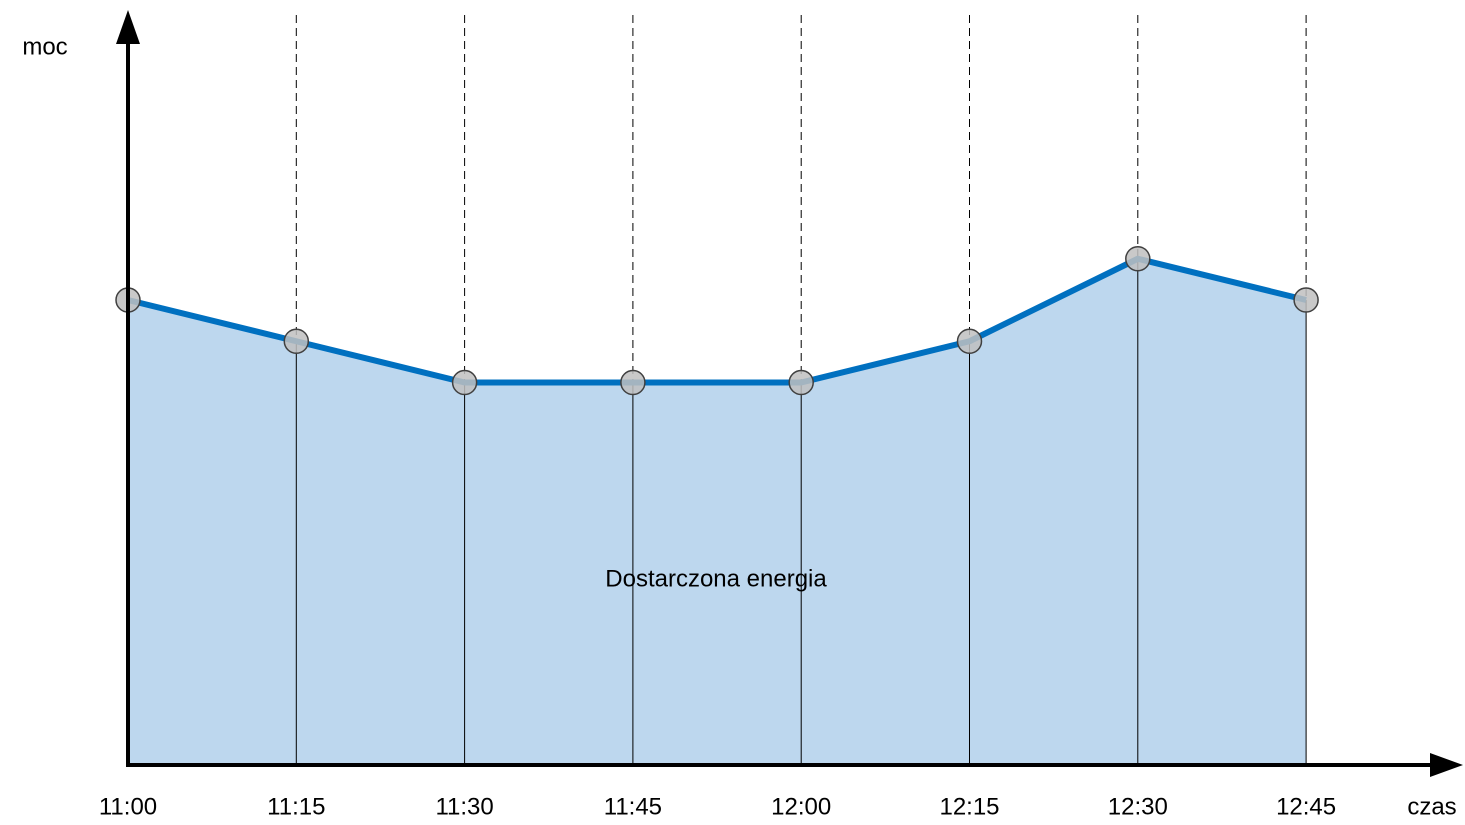 This screenshot has height=825, width=1465. What do you see at coordinates (716, 578) in the screenshot?
I see `annotation: Dostarczona energia` at bounding box center [716, 578].